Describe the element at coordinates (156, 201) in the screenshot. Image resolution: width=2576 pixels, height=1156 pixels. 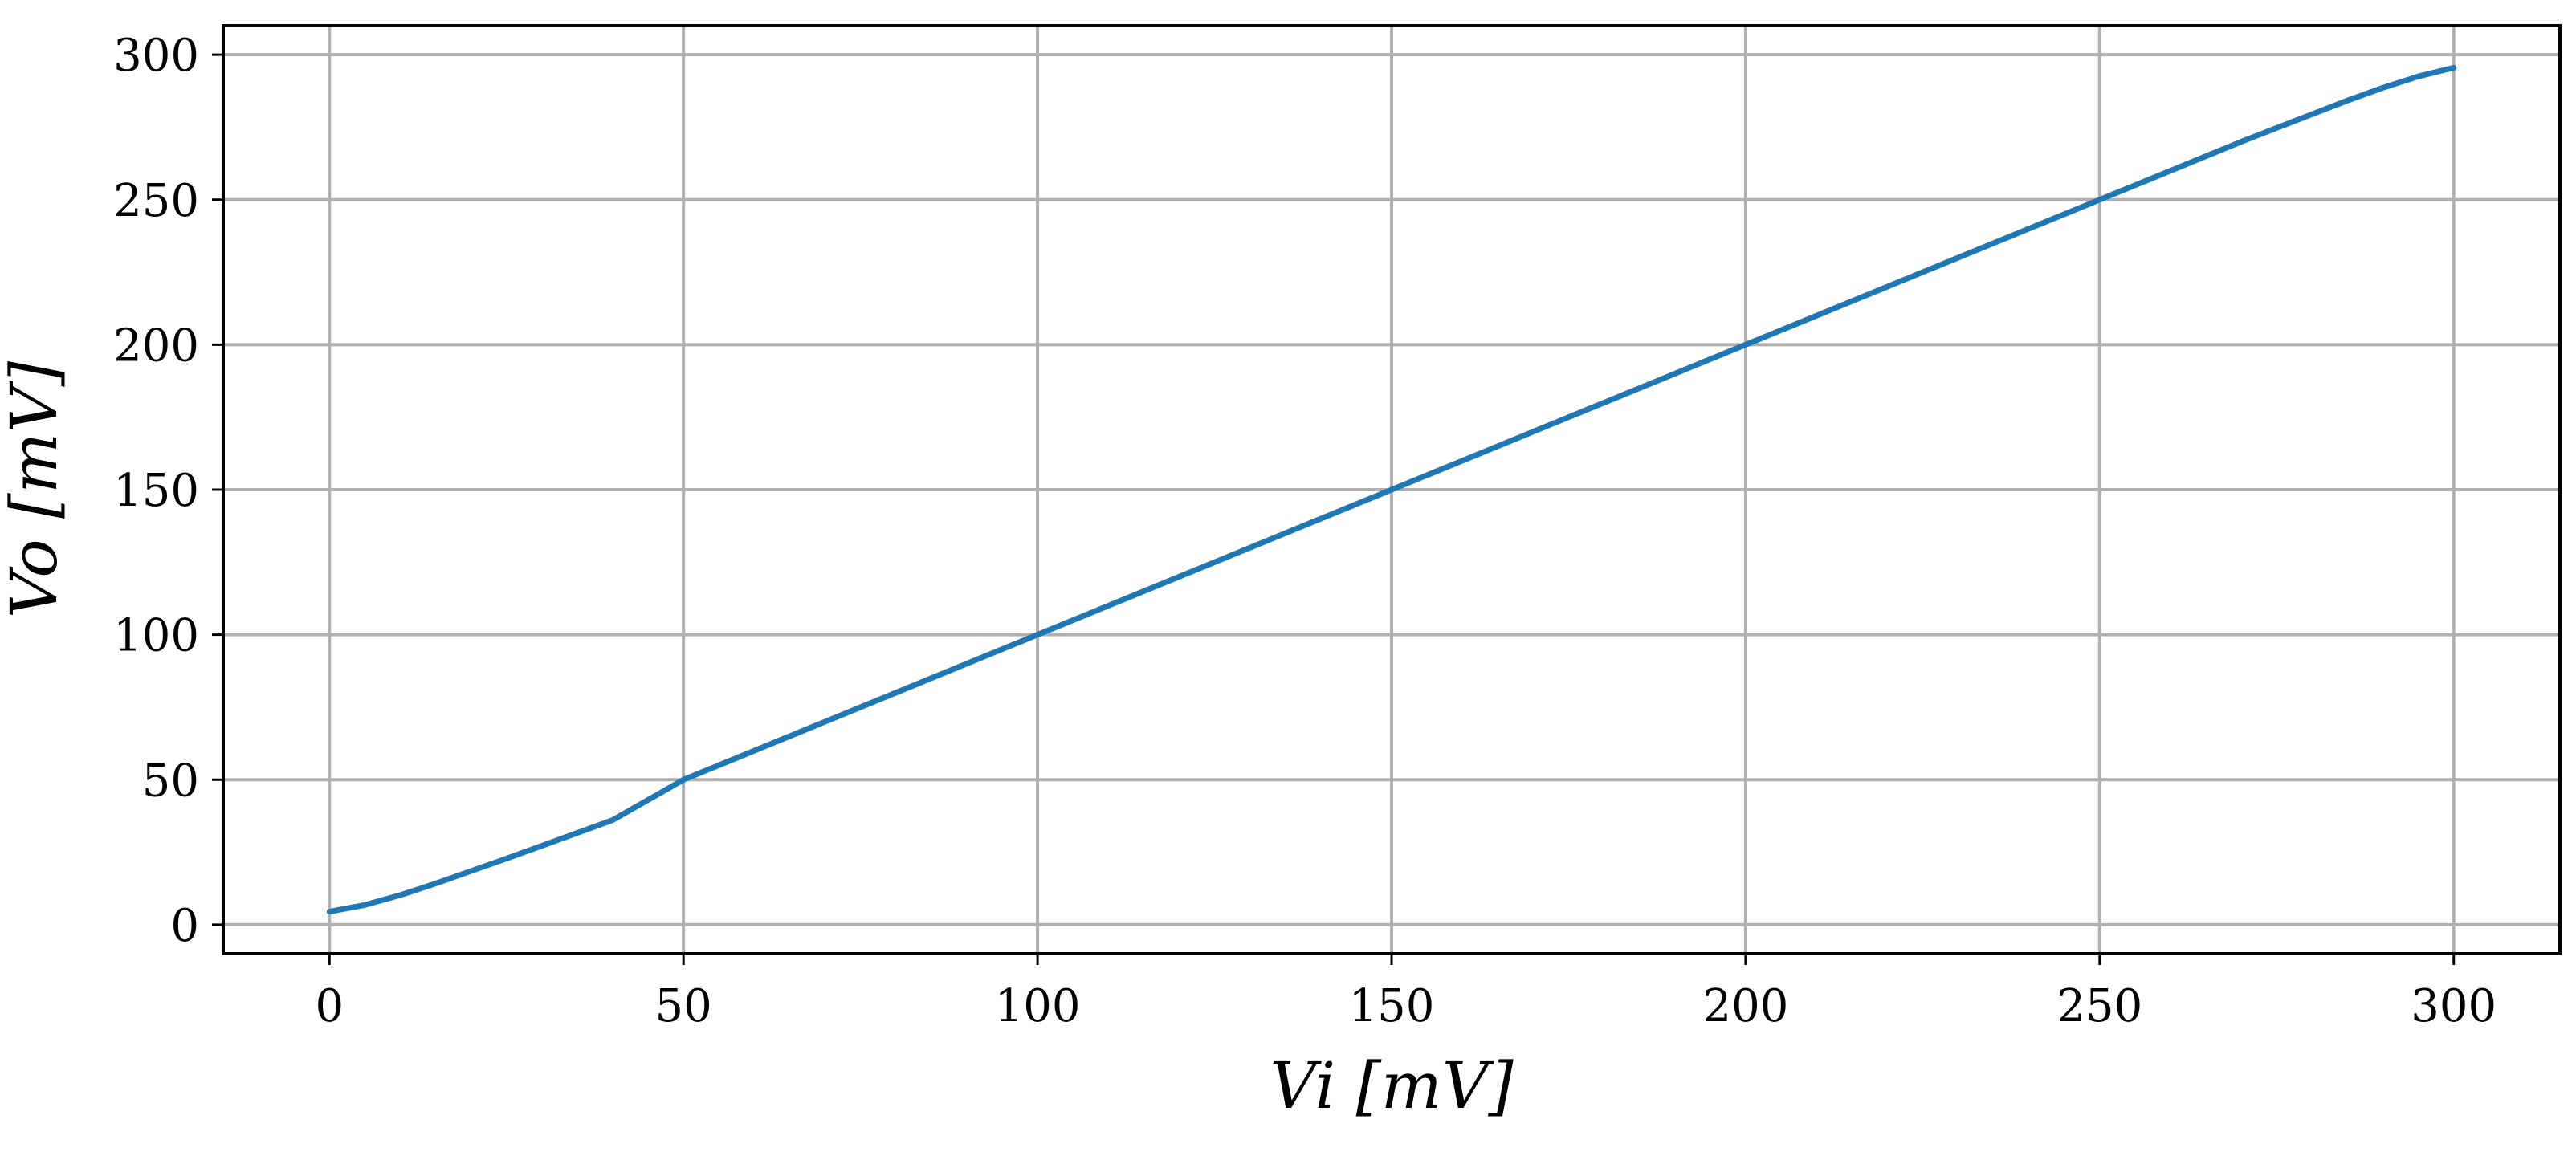
I see `y-tick-label: 250` at that location.